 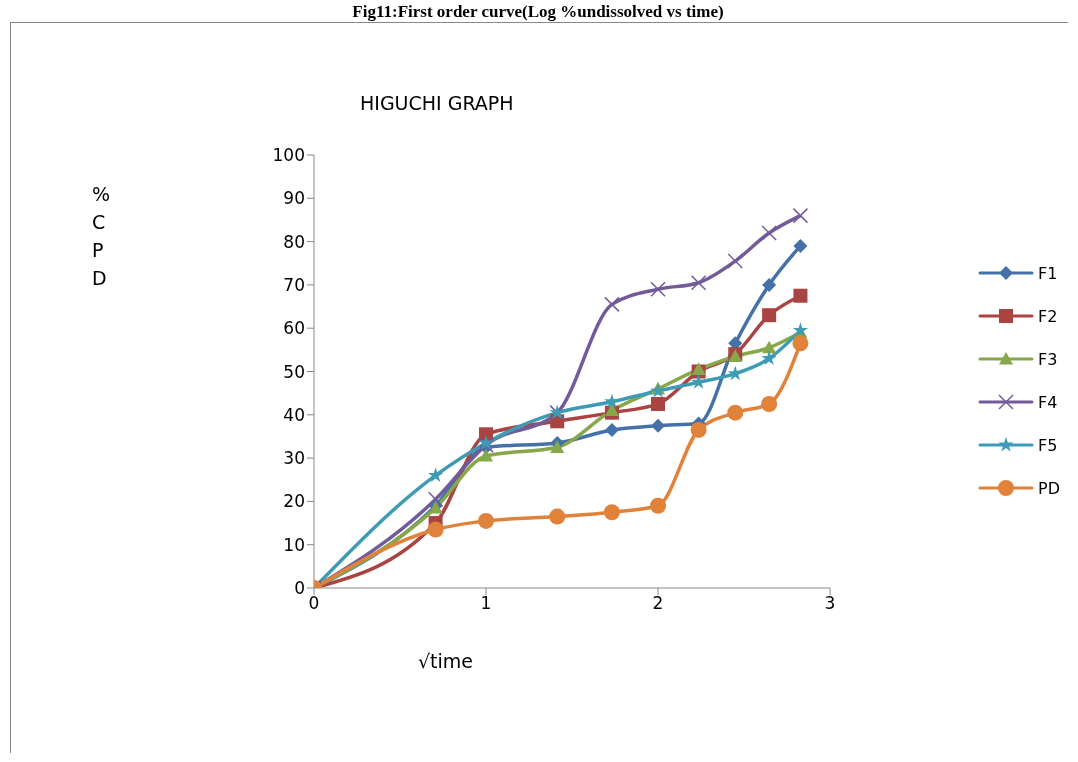 What do you see at coordinates (1048, 402) in the screenshot?
I see `legend-label: F4` at bounding box center [1048, 402].